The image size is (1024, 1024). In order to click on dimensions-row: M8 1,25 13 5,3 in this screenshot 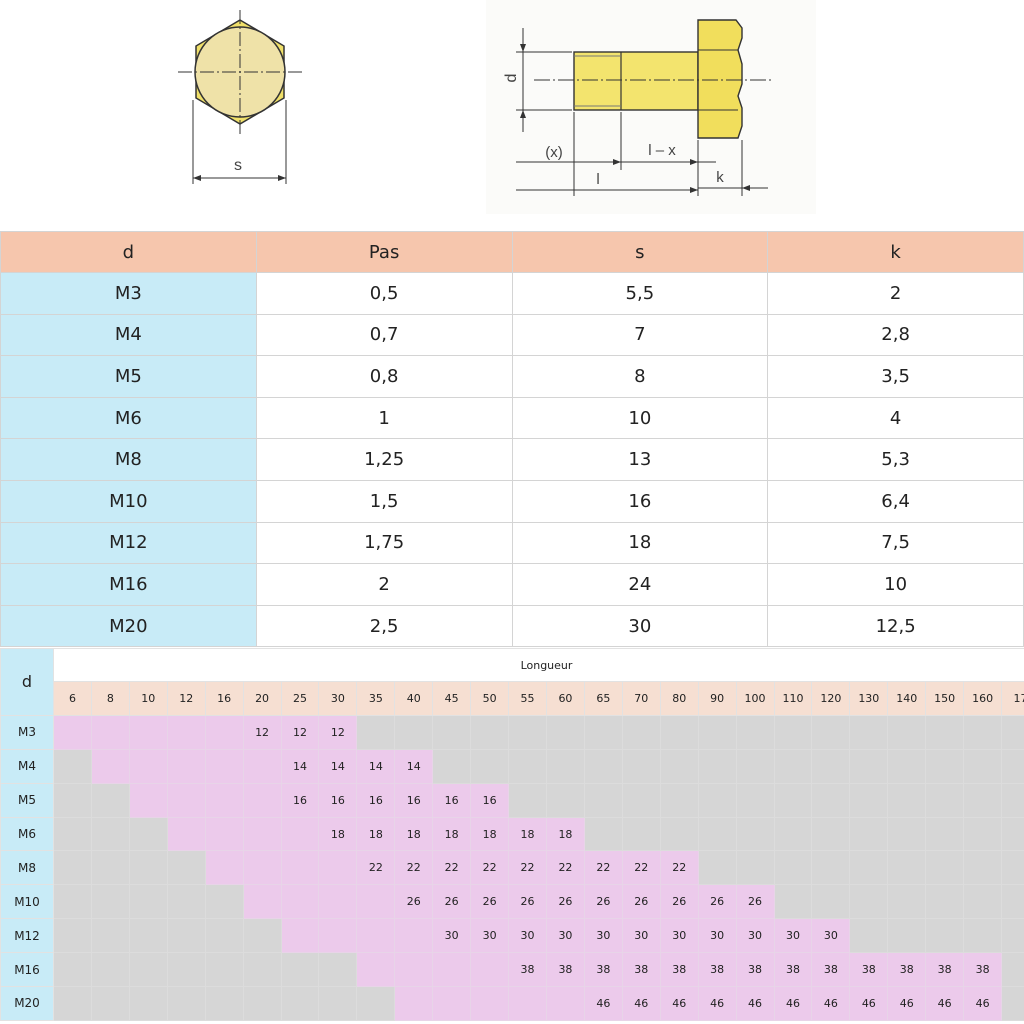, I will do `click(512, 459)`.